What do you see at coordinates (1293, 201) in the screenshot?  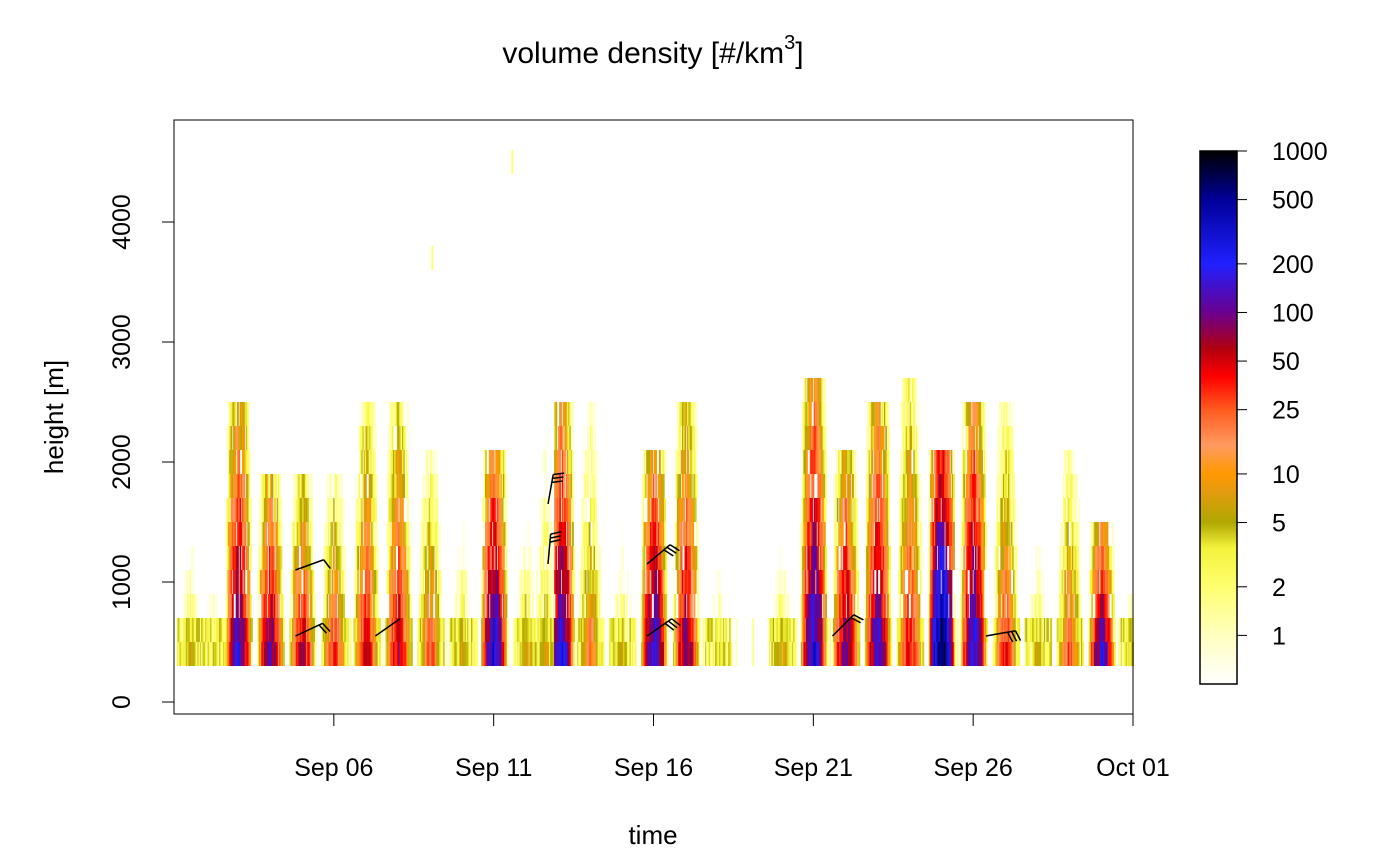 I see `colorbar-tick-label: 500` at bounding box center [1293, 201].